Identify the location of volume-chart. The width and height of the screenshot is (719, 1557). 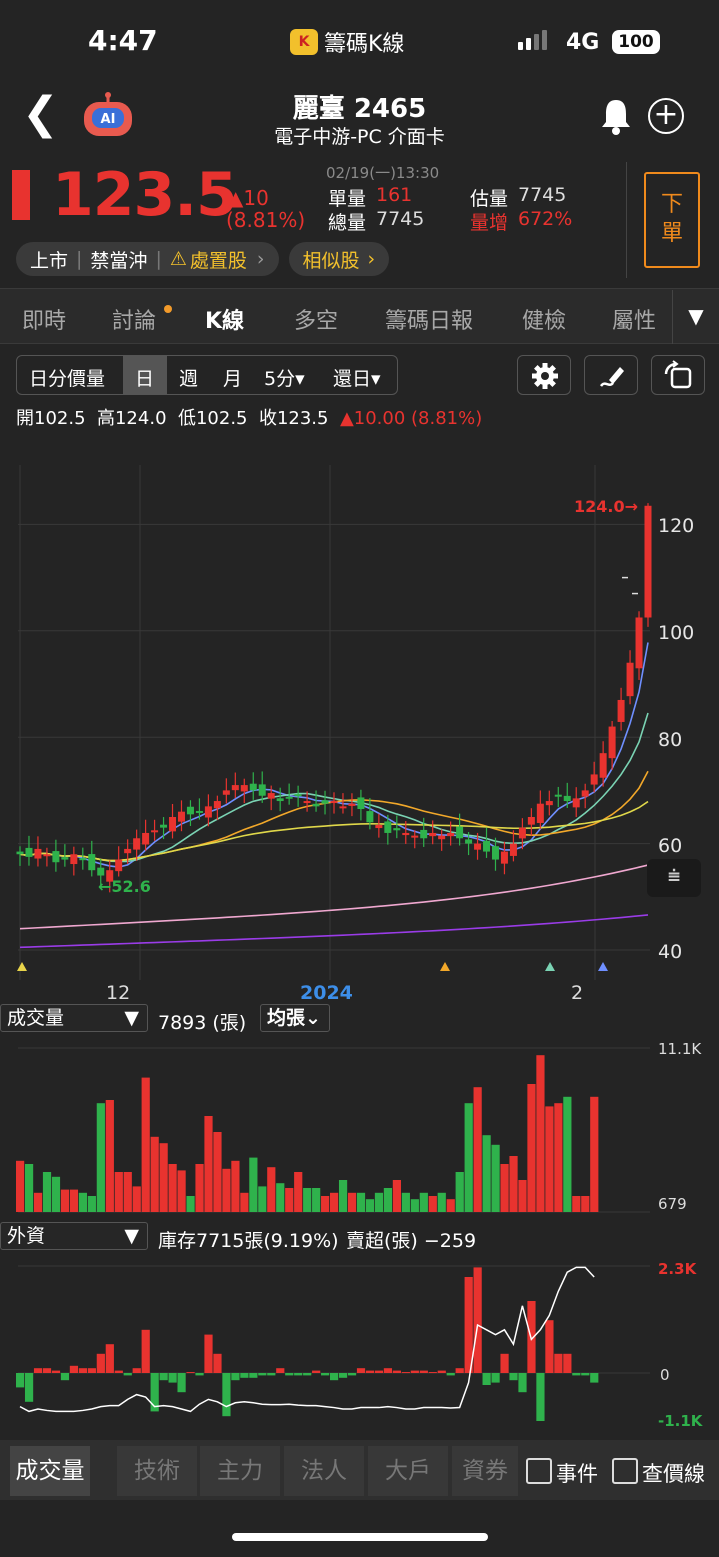
(359, 1130).